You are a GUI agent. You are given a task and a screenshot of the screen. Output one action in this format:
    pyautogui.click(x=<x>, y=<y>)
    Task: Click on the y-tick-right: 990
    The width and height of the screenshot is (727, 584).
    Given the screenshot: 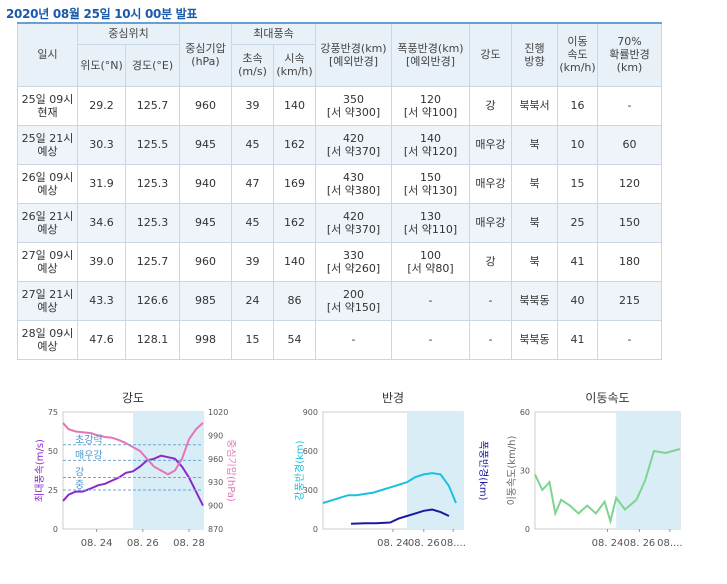 What is the action you would take?
    pyautogui.click(x=215, y=435)
    